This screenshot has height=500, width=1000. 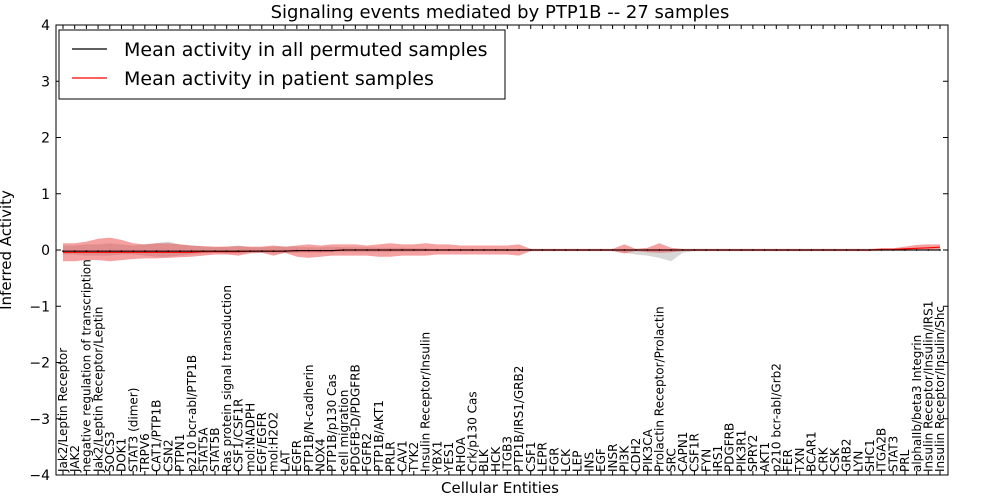 I want to click on x-tick-label: FER, so click(x=788, y=460).